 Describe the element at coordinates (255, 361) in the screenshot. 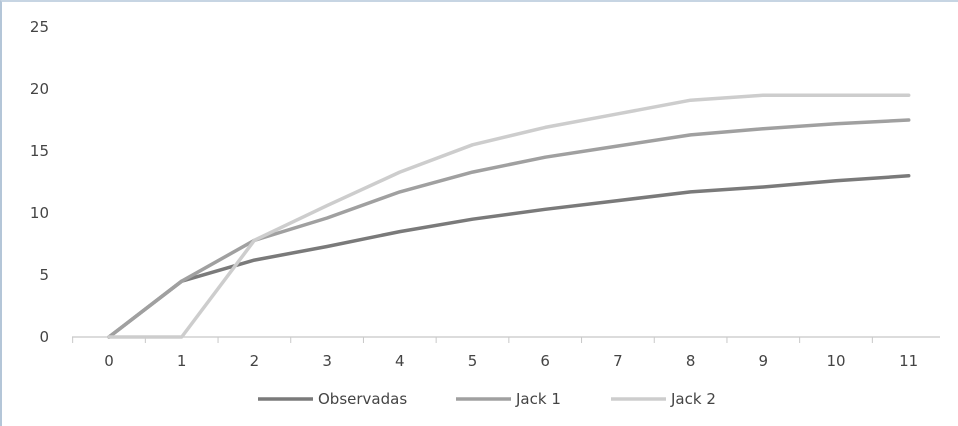

I see `x-tick-label: 2` at that location.